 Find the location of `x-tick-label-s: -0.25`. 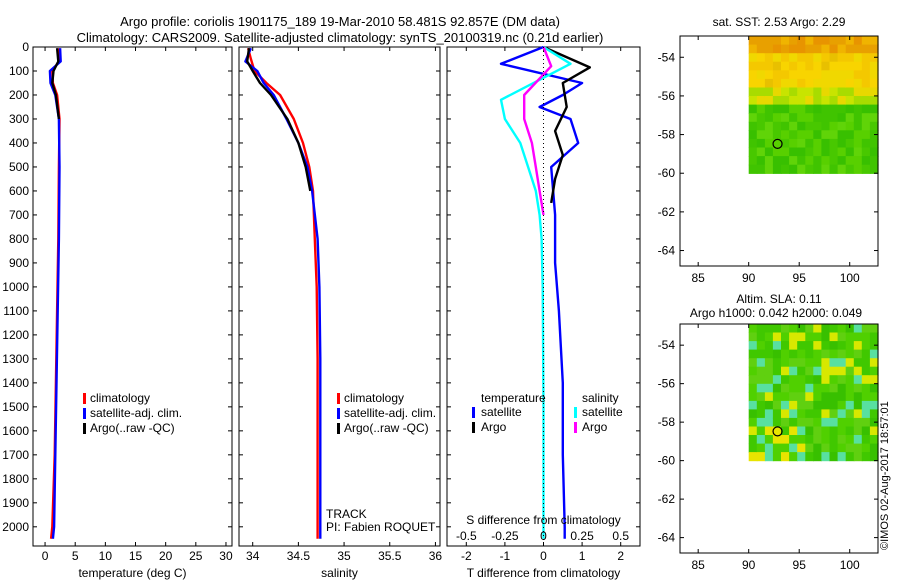

x-tick-label-s: -0.25 is located at coordinates (505, 536).